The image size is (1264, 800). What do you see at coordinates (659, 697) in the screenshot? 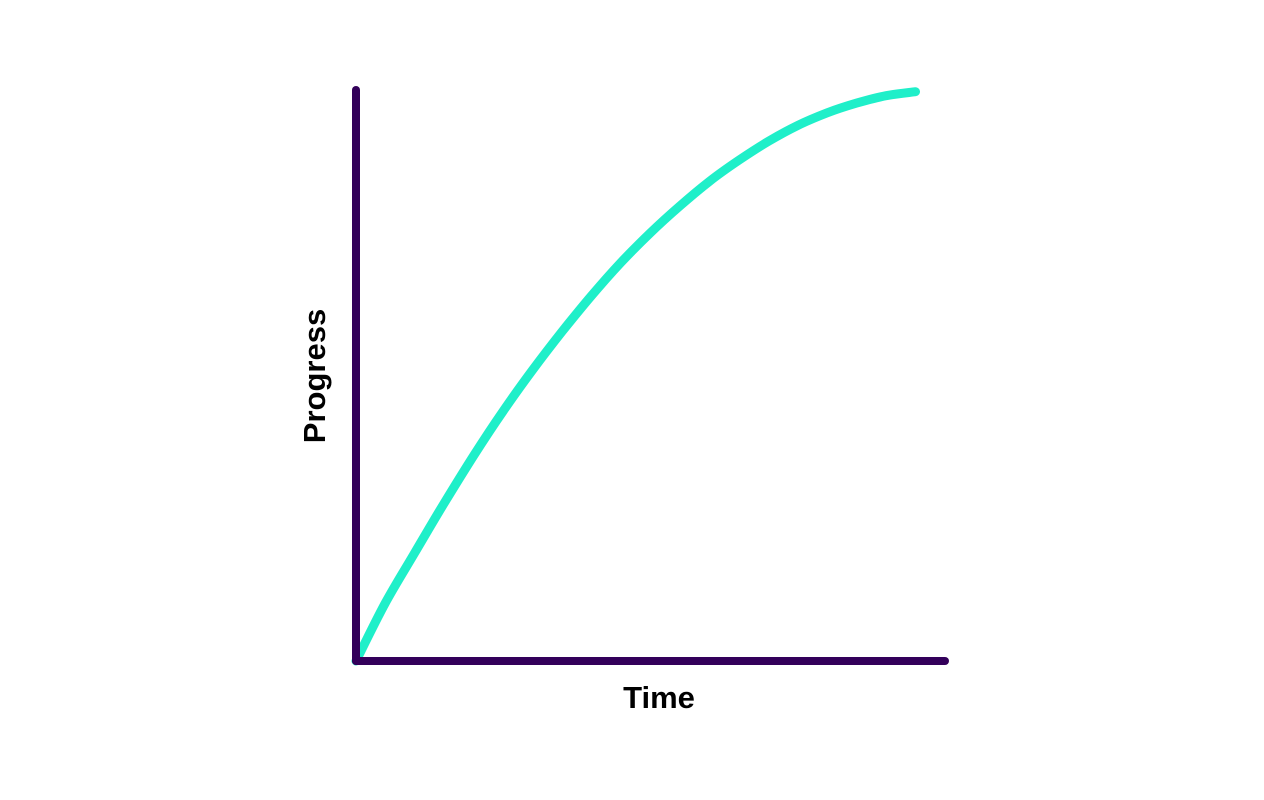
I see `x-axis-label: Time` at bounding box center [659, 697].